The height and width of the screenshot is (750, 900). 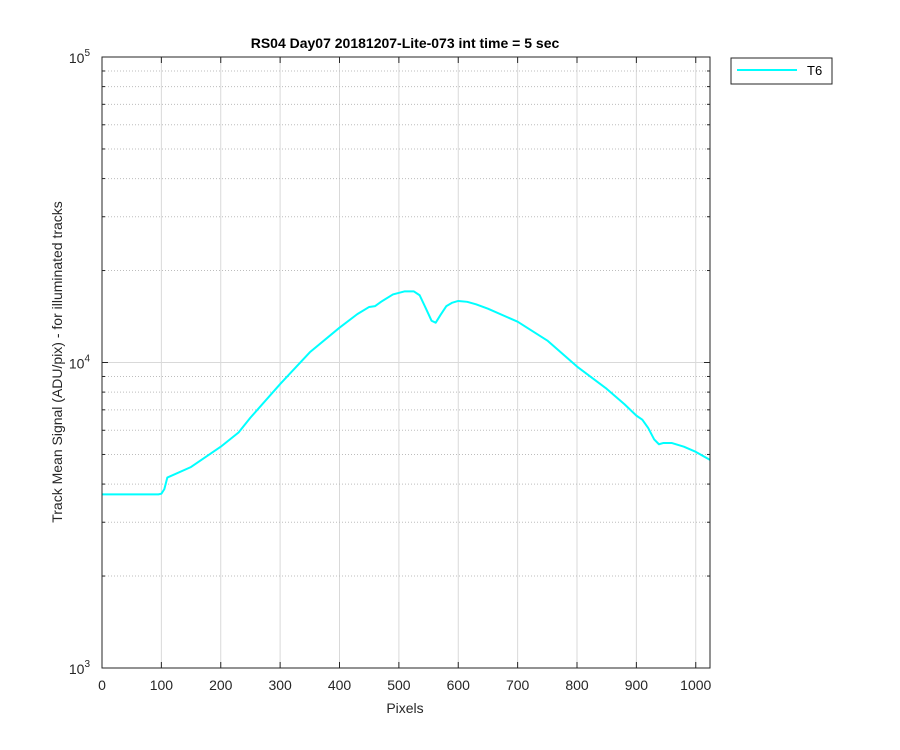 I want to click on x-axis-label: Pixels, so click(x=404, y=708).